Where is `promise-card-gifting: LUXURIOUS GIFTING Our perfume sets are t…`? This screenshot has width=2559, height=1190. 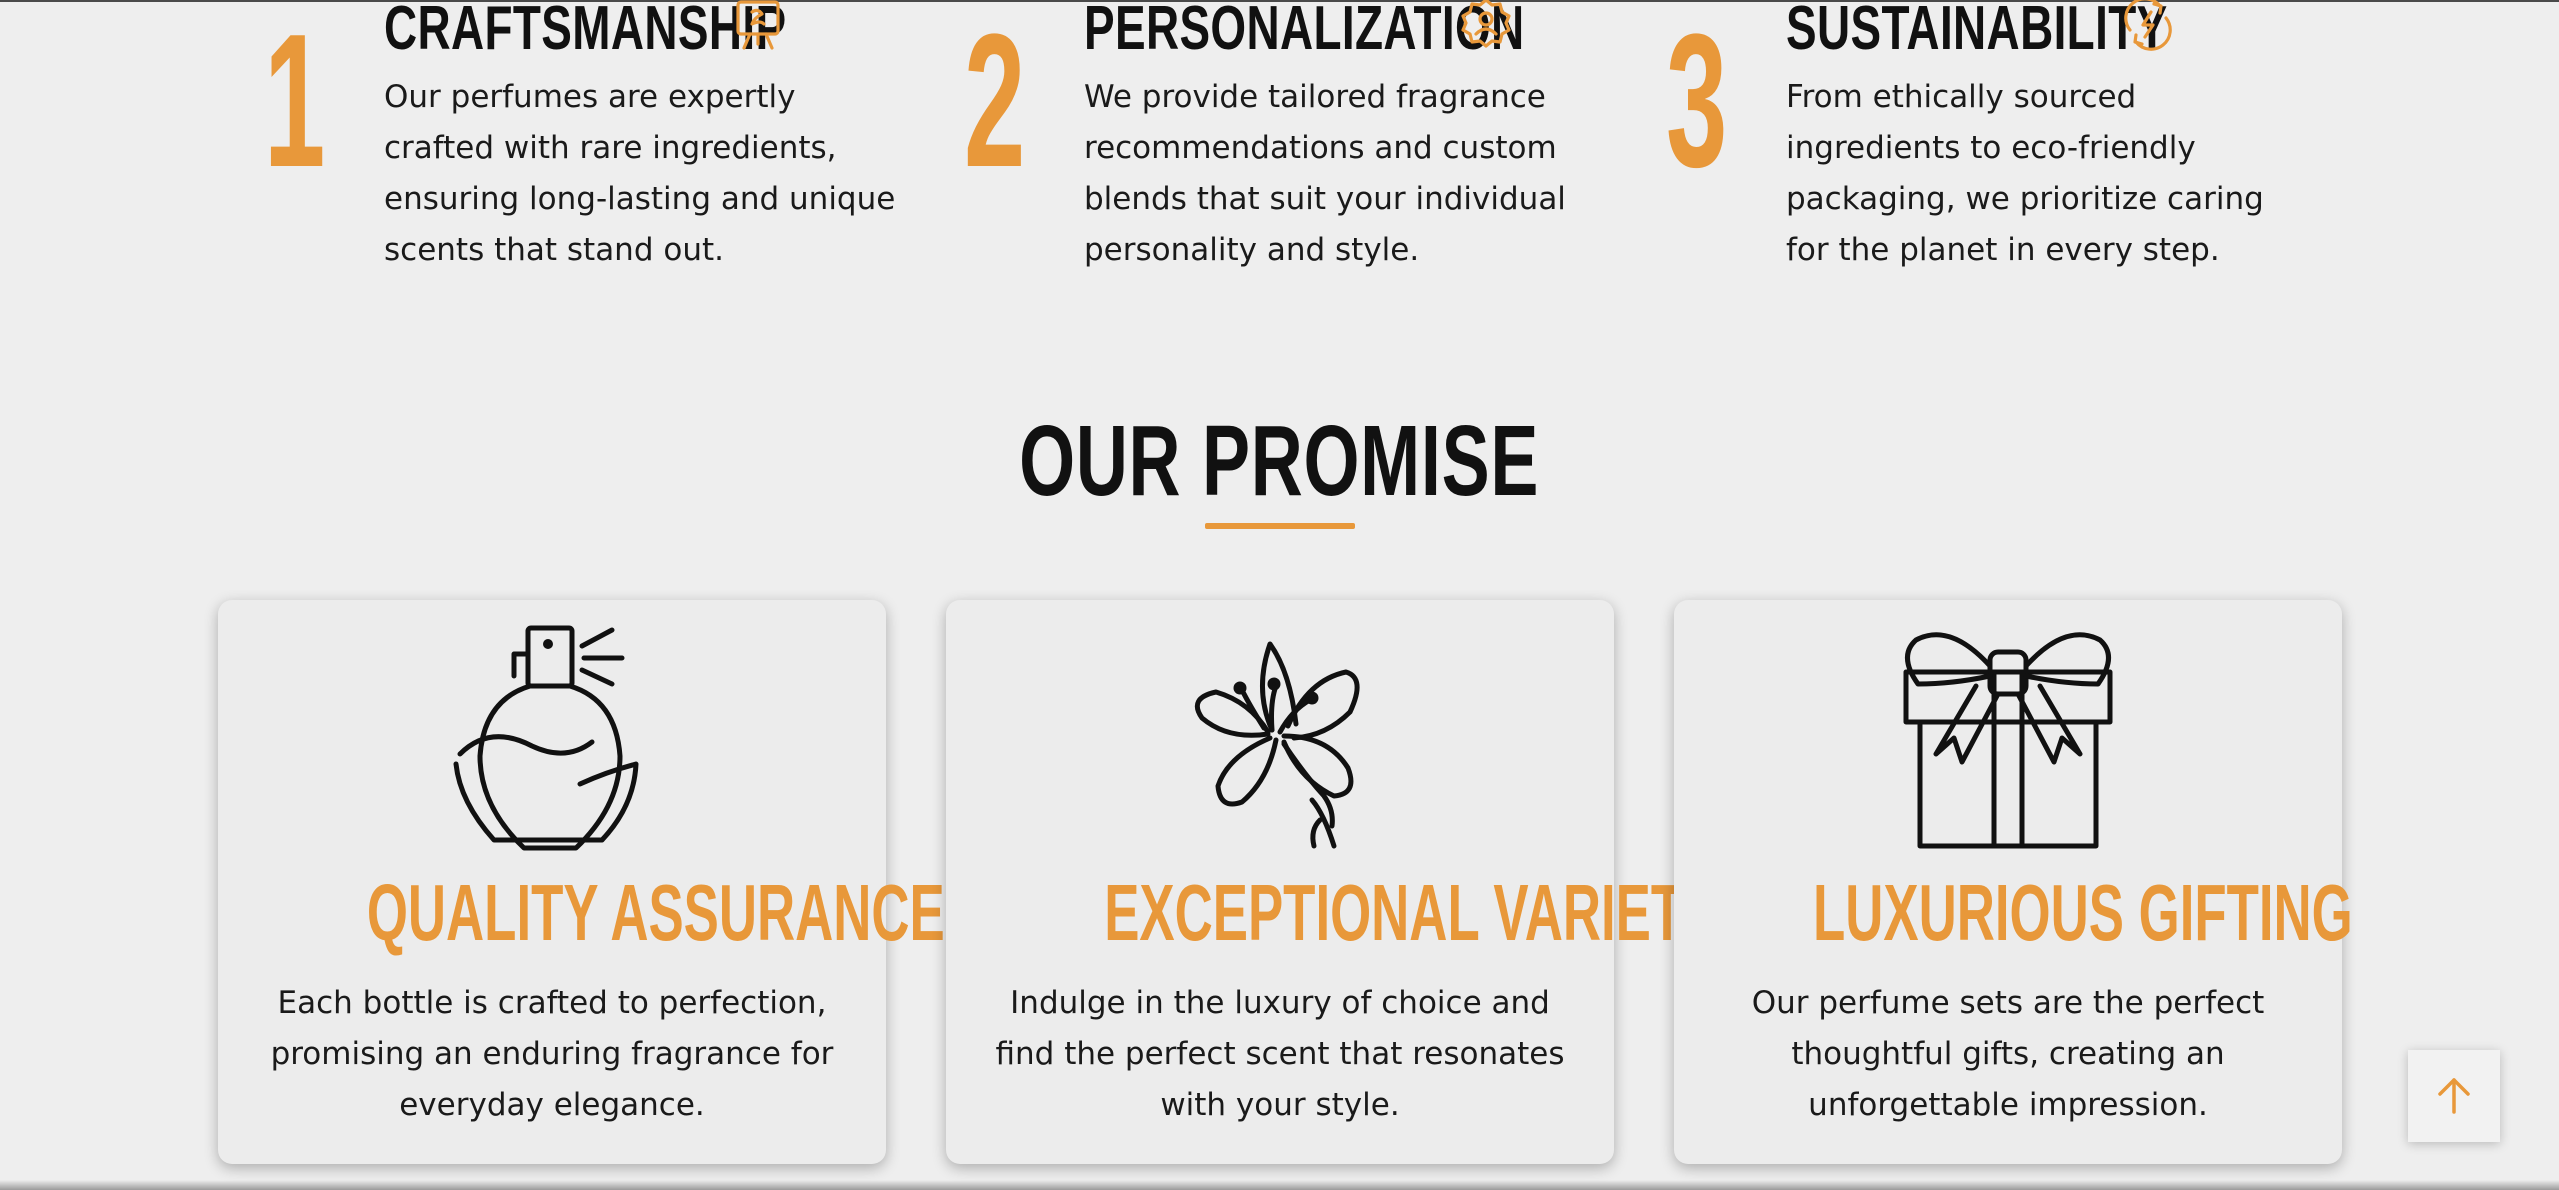
promise-card-gifting: LUXURIOUS GIFTING Our perfume sets are t… is located at coordinates (2013, 882).